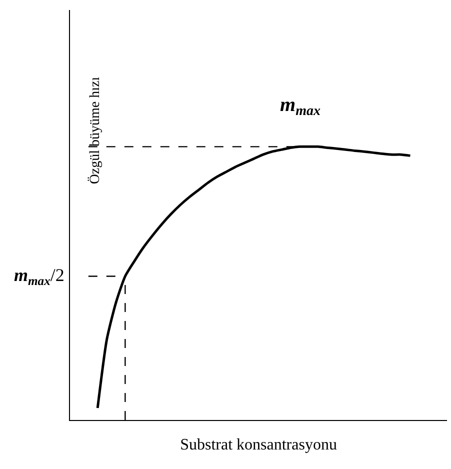 Image resolution: width=451 pixels, height=469 pixels. I want to click on ref-line-label: m$_{max}$/2, so click(39, 276).